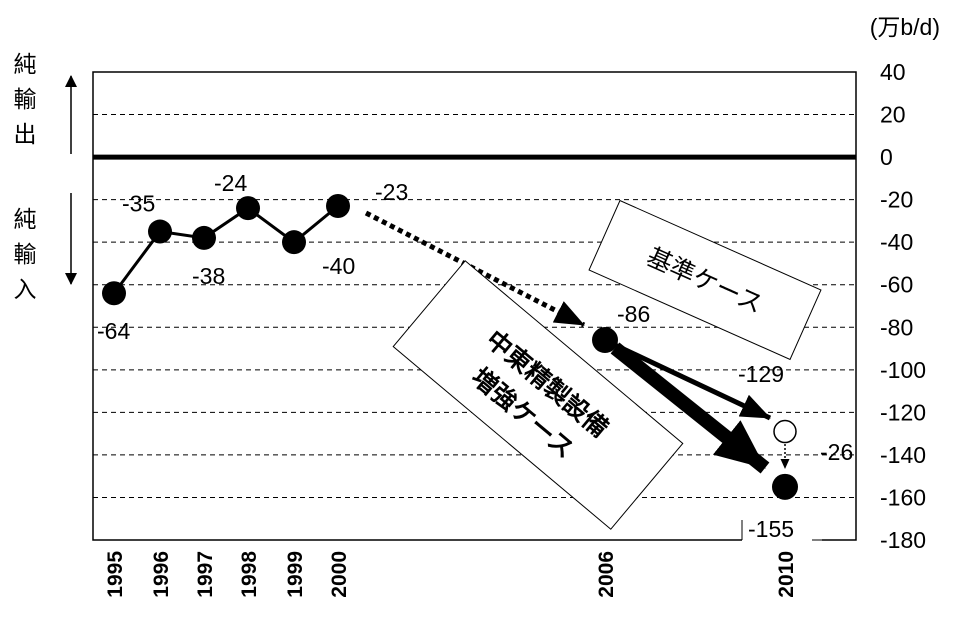 The width and height of the screenshot is (958, 623). Describe the element at coordinates (903, 455) in the screenshot. I see `y-tick-label: -140` at that location.